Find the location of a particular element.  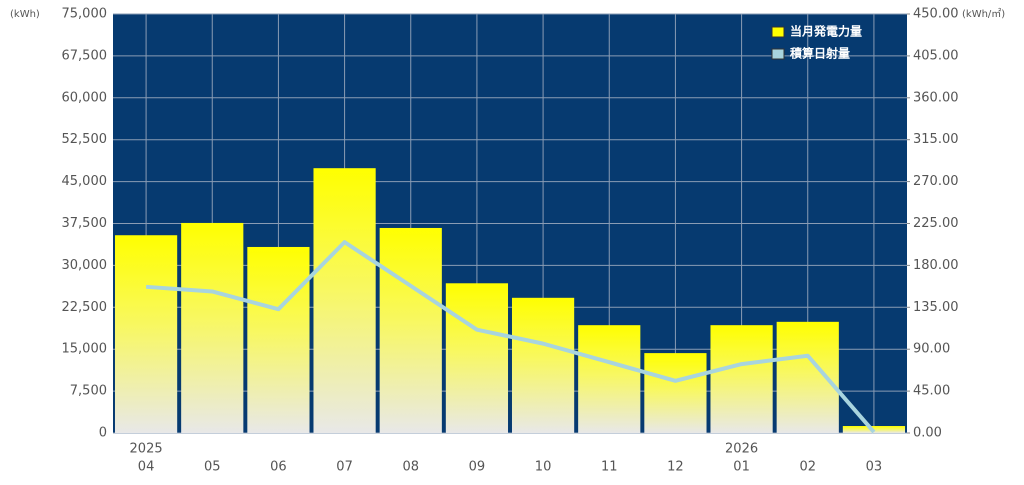

y2-tick-label: 45.00 is located at coordinates (931, 391).